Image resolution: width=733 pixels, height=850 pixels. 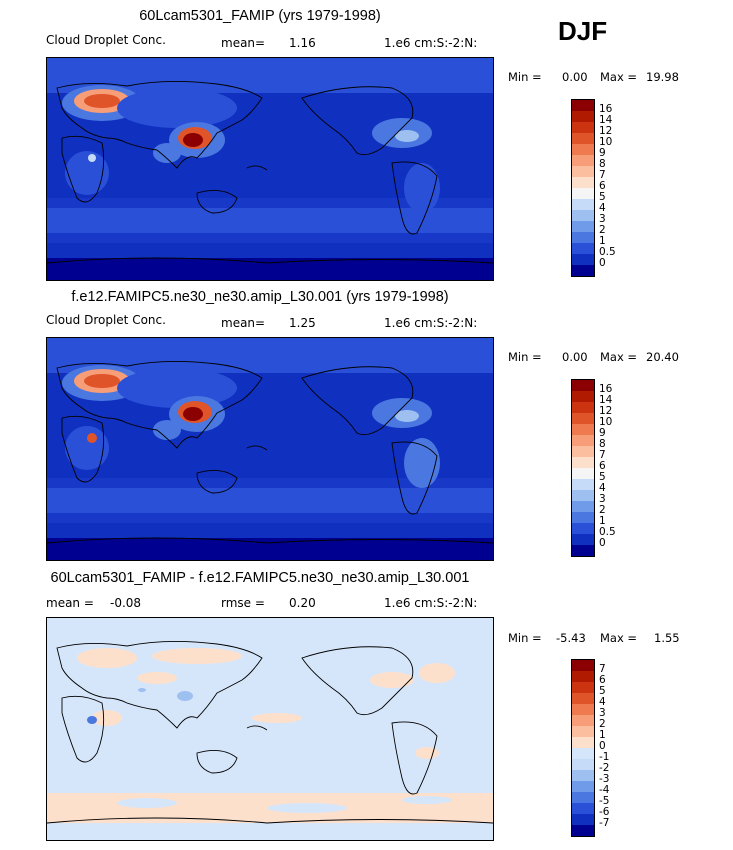 What do you see at coordinates (606, 142) in the screenshot?
I see `colorbar-tick-label: 10` at bounding box center [606, 142].